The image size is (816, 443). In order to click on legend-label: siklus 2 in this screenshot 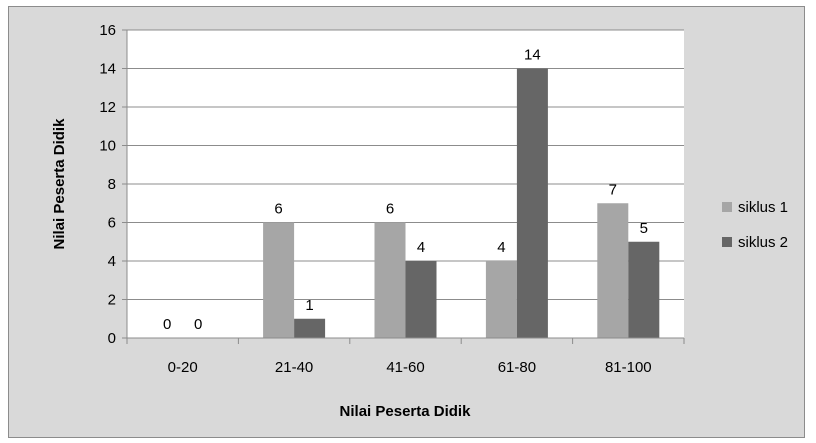, I will do `click(763, 242)`.